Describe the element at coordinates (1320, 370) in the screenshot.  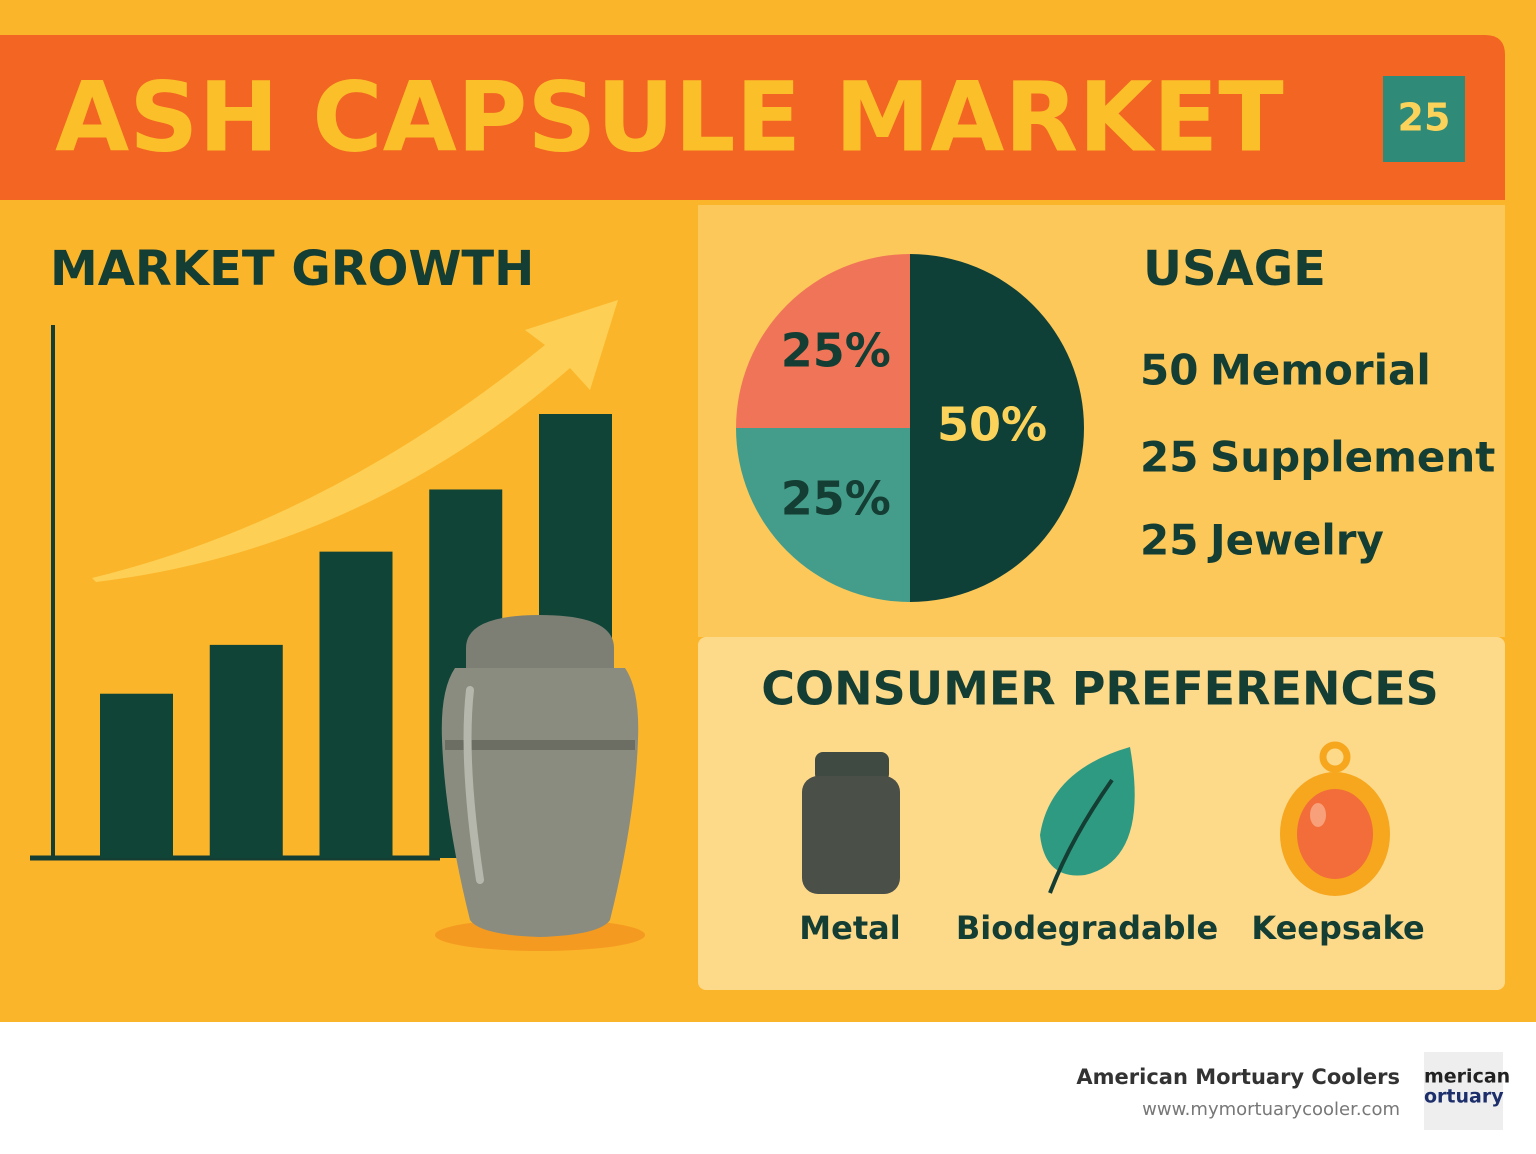
I see `legend-label: Memorial` at that location.